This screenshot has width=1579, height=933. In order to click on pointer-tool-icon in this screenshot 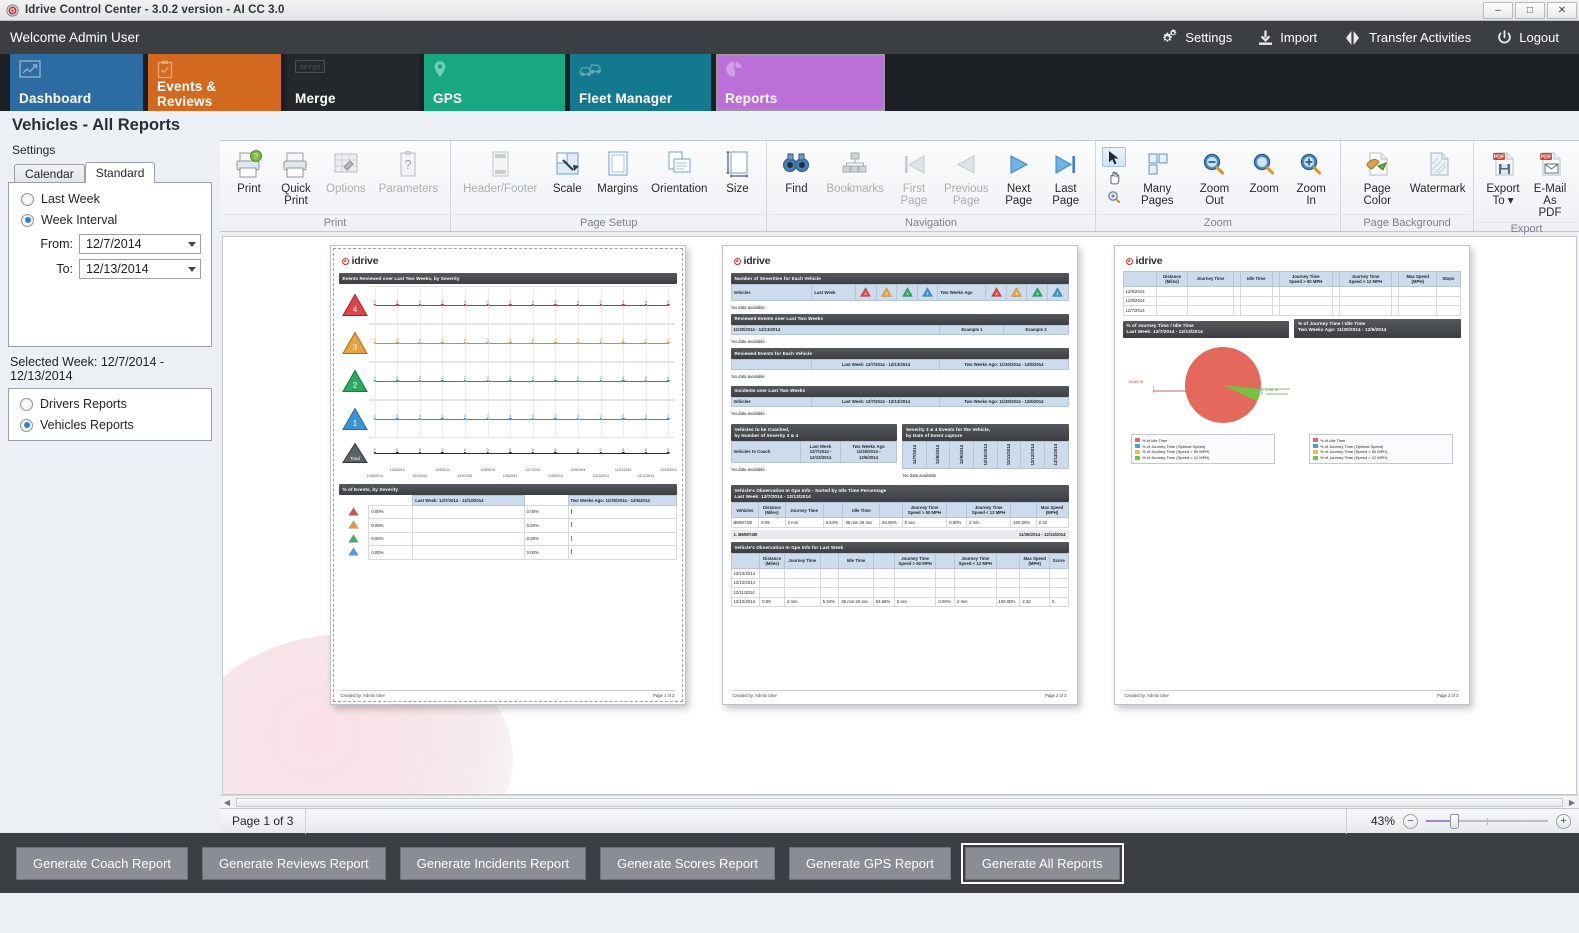, I will do `click(1113, 157)`.